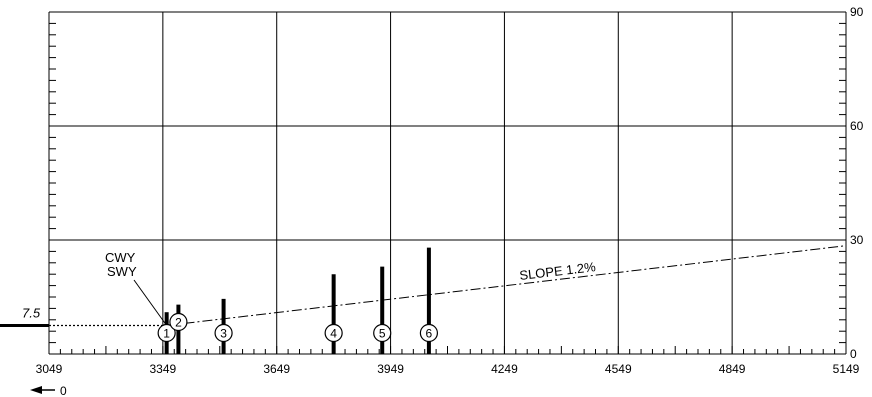 Image resolution: width=872 pixels, height=397 pixels. I want to click on x-tick-label: 4549, so click(618, 369).